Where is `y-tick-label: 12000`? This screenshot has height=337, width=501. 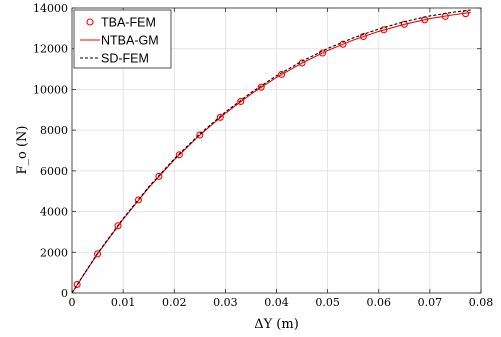 y-tick-label: 12000 is located at coordinates (50, 49).